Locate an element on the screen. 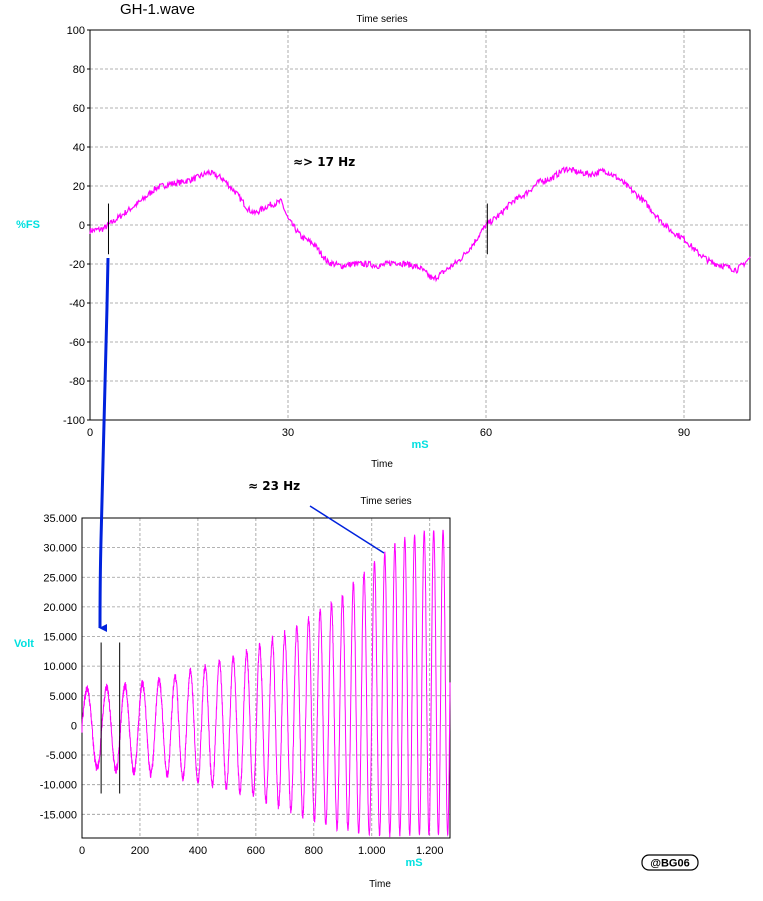  bottom-x-unit-label: mS is located at coordinates (413, 863).